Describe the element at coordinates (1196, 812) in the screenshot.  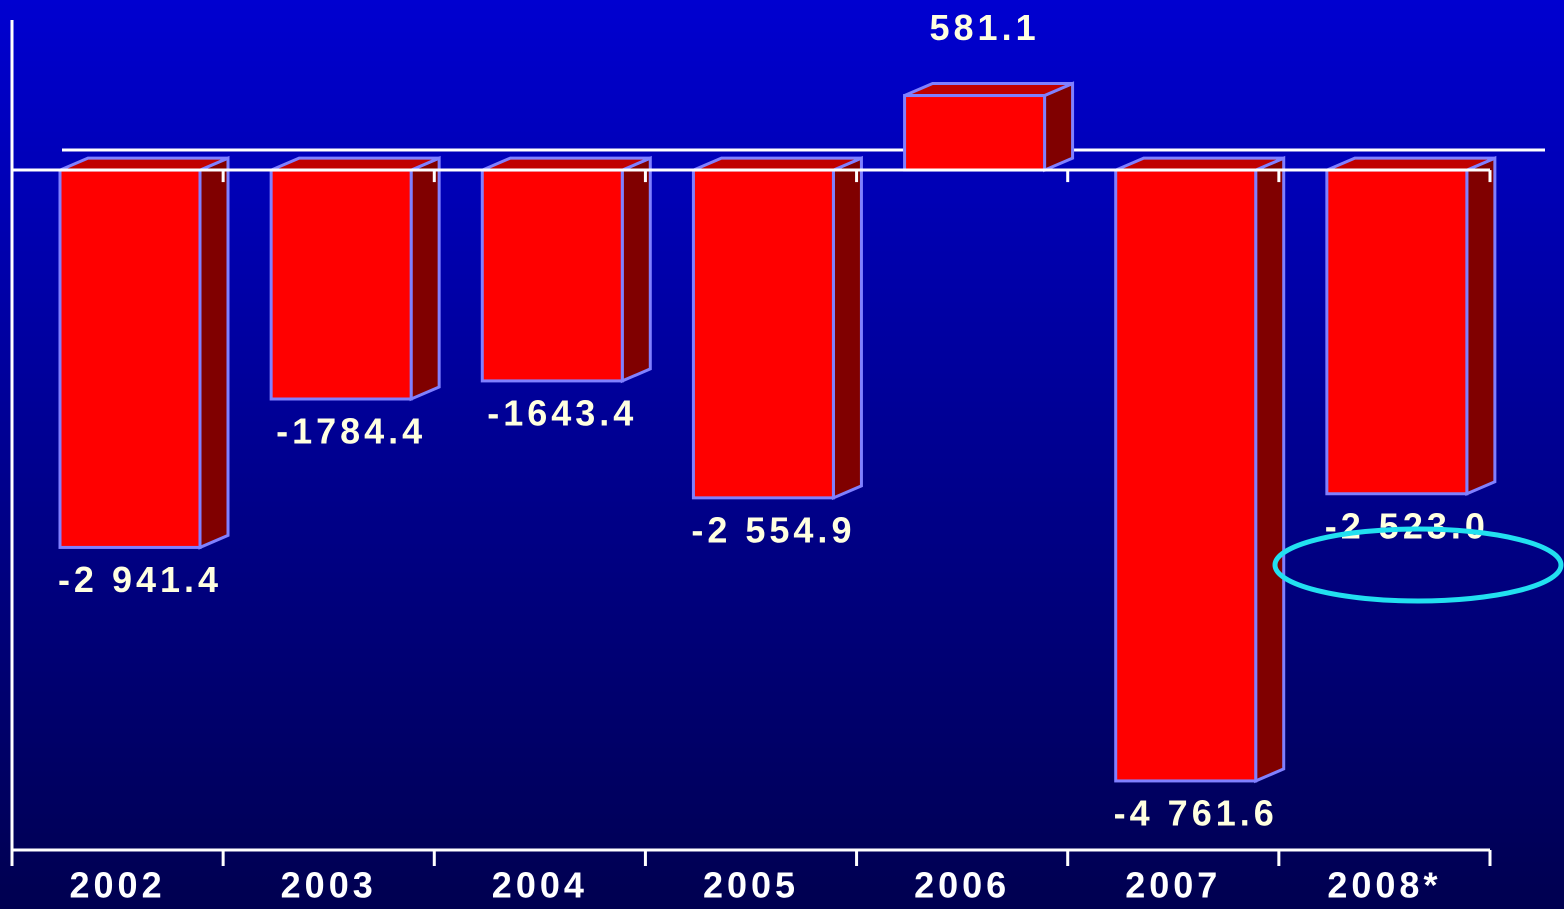
I see `value-label: -4 761.6` at that location.